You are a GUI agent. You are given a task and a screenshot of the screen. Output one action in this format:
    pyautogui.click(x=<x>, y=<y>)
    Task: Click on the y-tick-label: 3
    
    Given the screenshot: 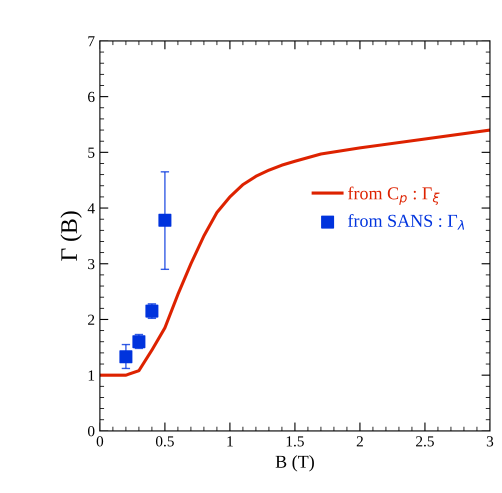 What is the action you would take?
    pyautogui.click(x=91, y=264)
    